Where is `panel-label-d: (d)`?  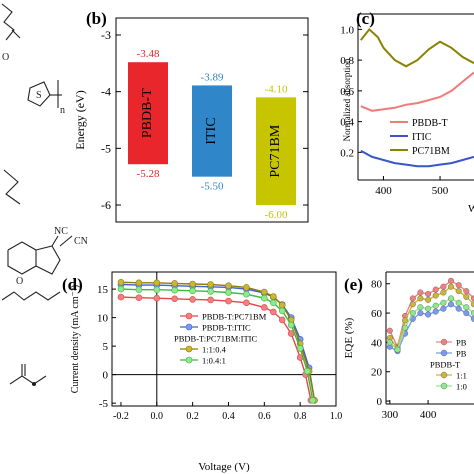
panel-label-d: (d) is located at coordinates (72, 284).